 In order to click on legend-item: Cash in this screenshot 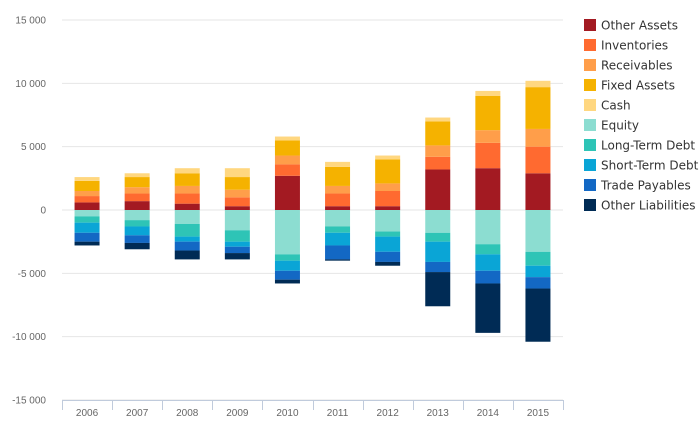, I will do `click(607, 106)`.